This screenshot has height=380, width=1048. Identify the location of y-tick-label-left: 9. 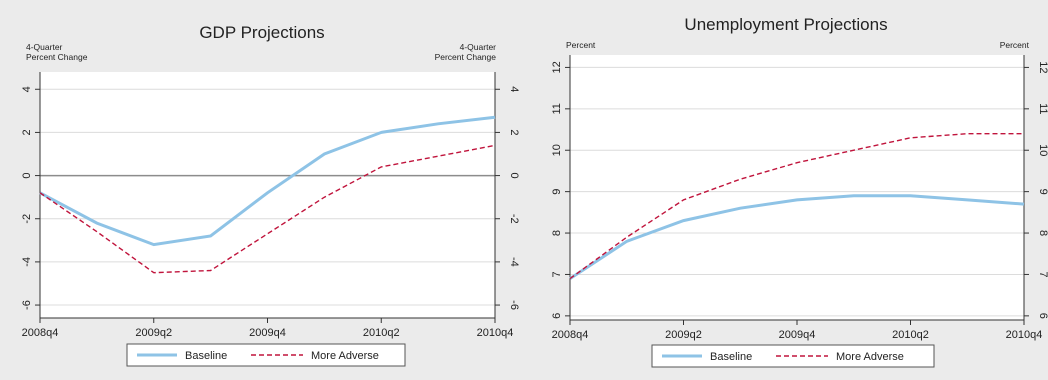
(557, 192).